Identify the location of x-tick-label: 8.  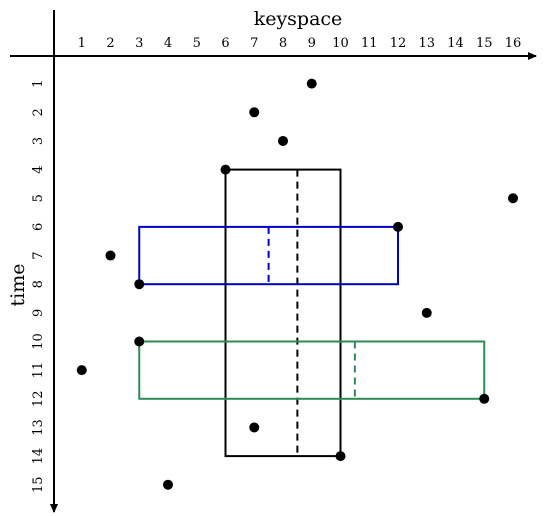
(283, 43).